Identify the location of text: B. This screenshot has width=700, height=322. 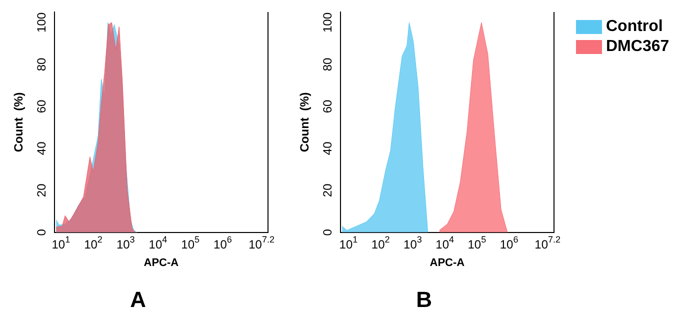
(424, 299).